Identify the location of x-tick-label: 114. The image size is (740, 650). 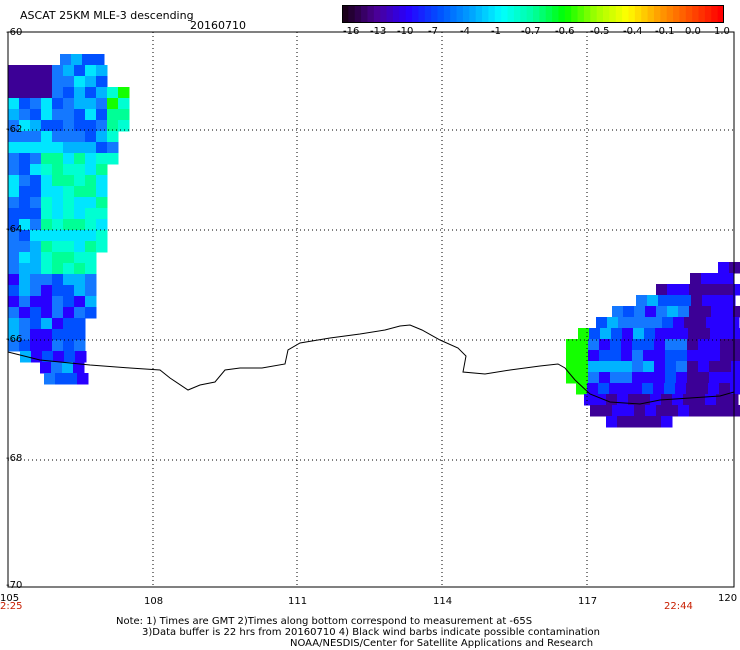
(443, 601).